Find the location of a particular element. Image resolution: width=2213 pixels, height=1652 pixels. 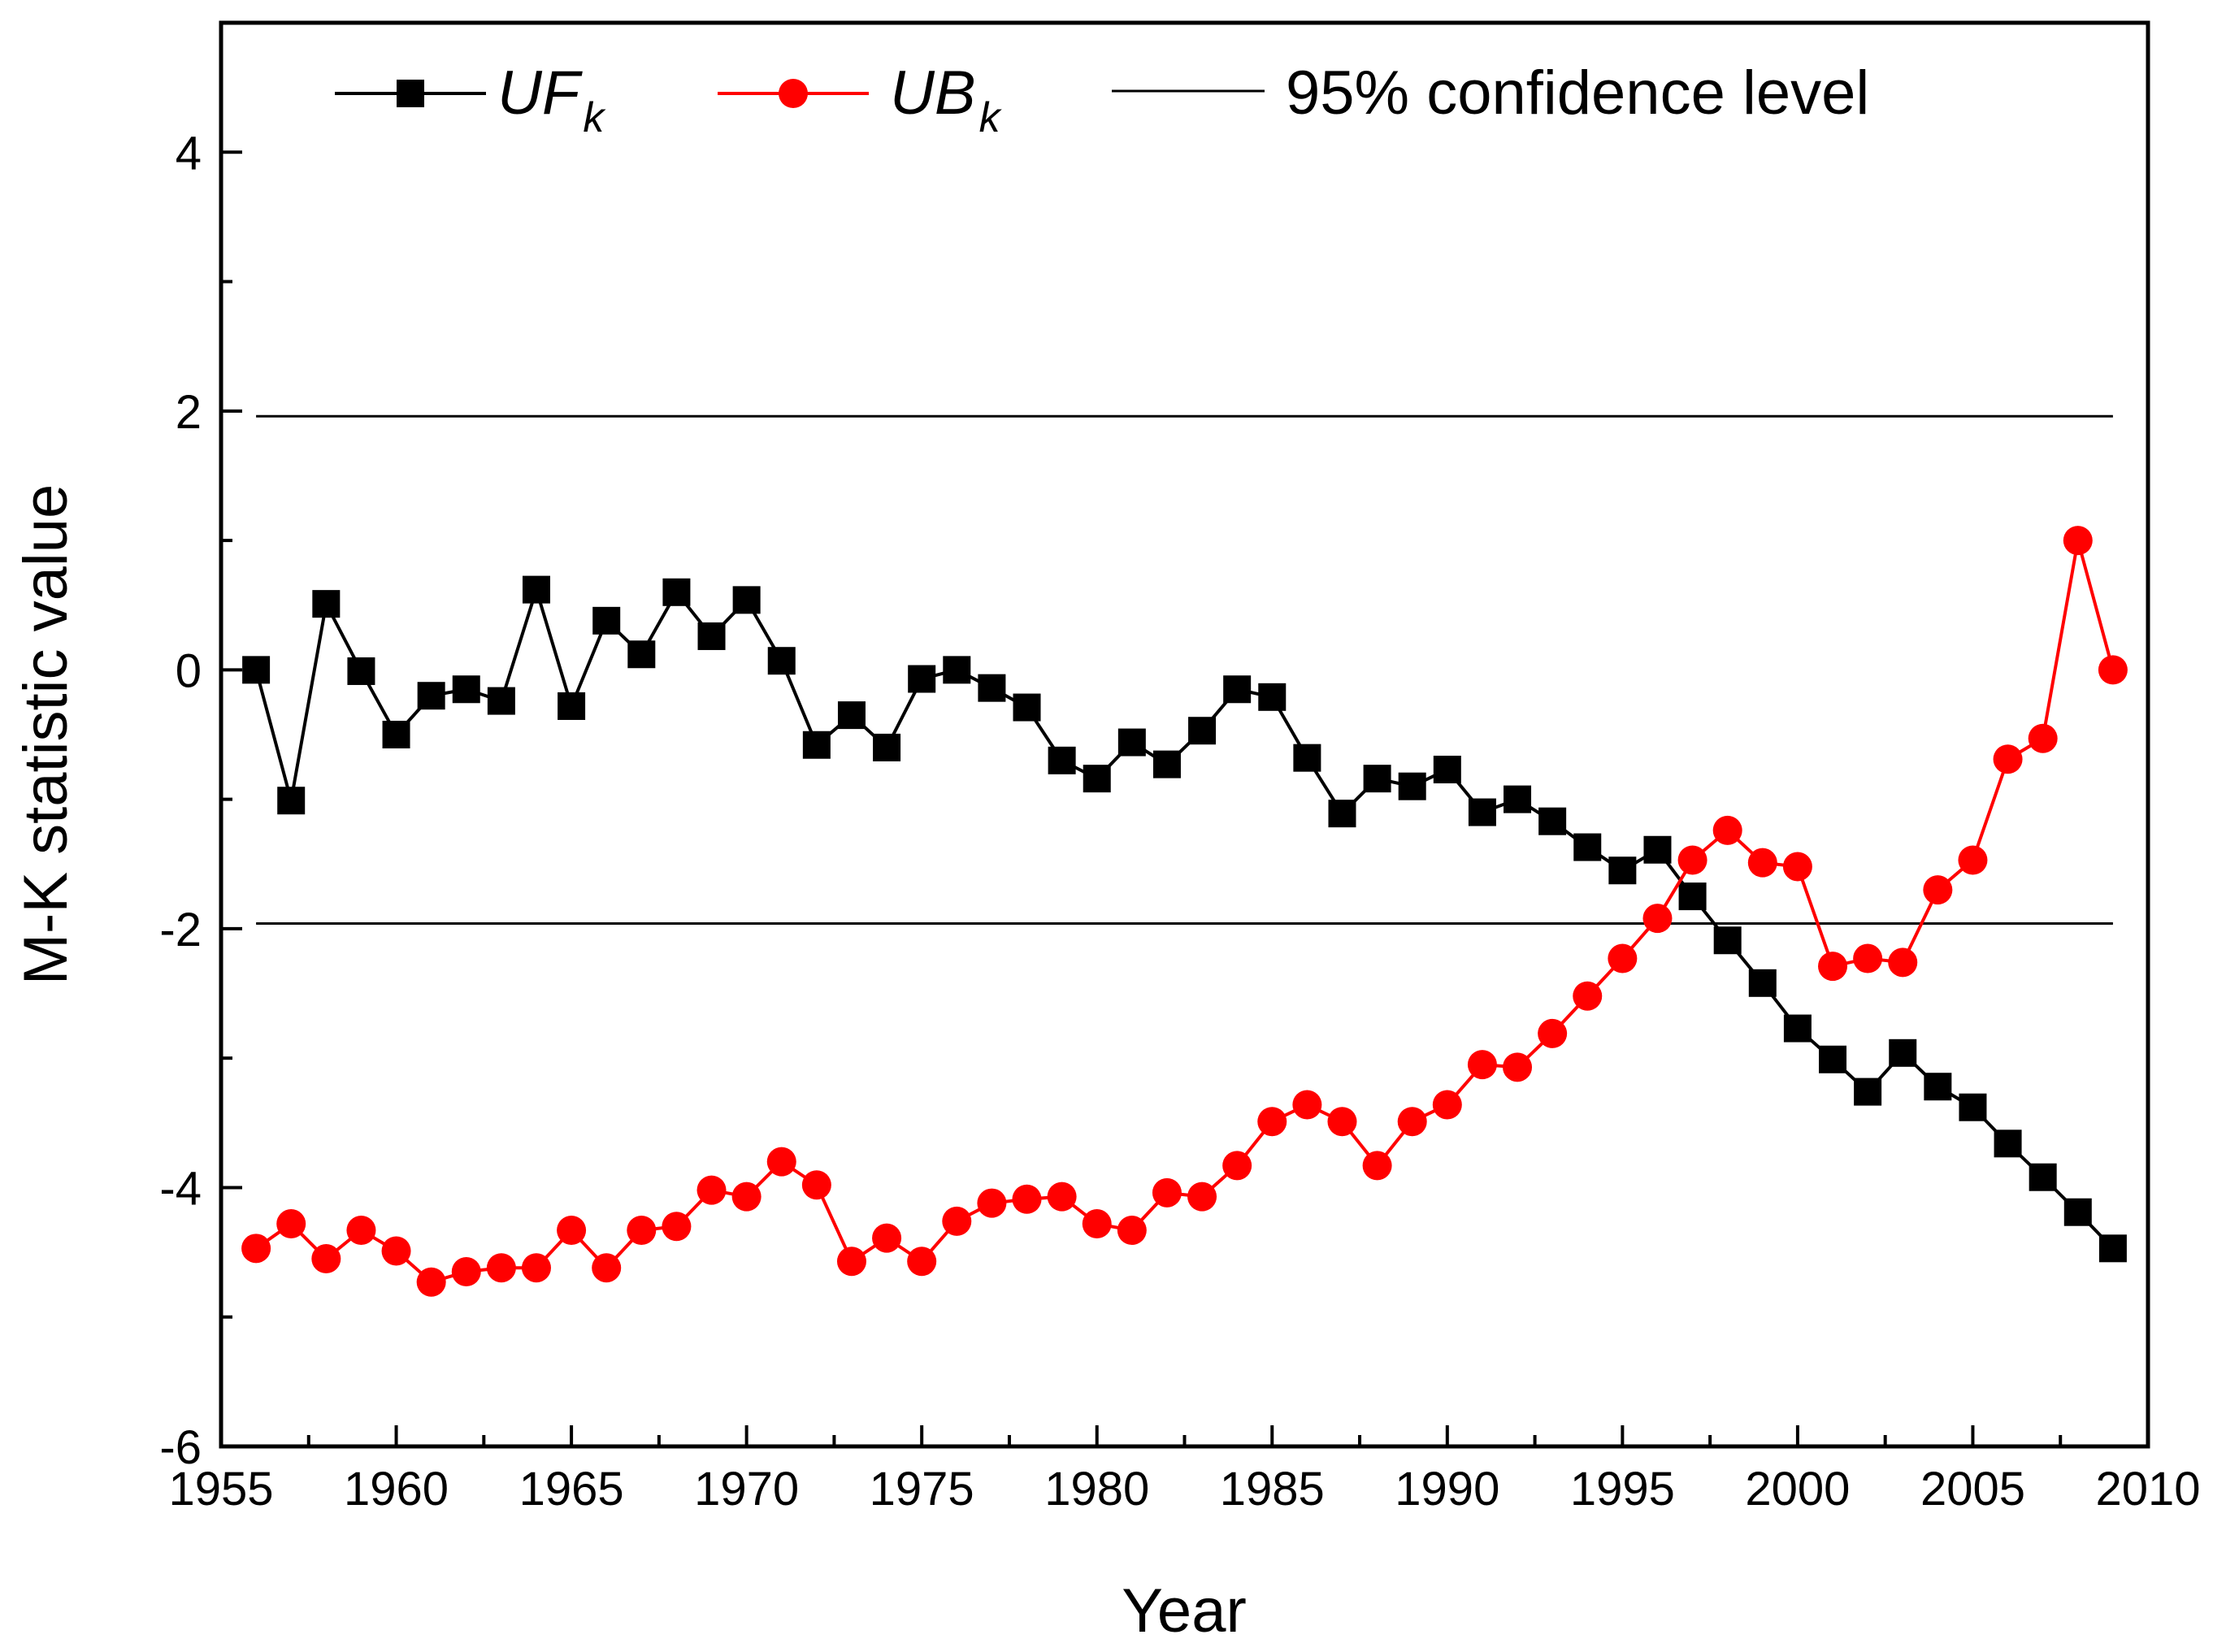

legend-ub-marker is located at coordinates (793, 94).